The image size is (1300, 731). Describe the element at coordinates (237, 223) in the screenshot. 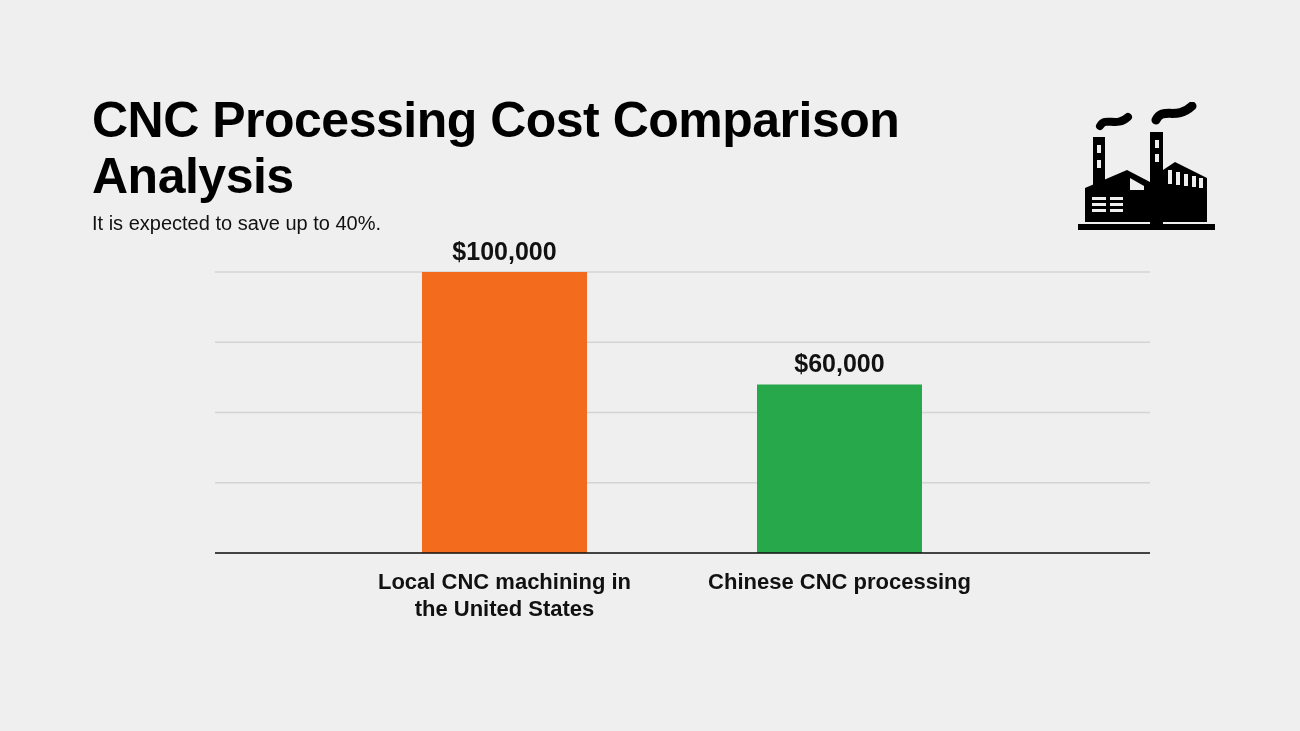

I see `chart-subtitle: It is expected to save up to 40%.` at that location.